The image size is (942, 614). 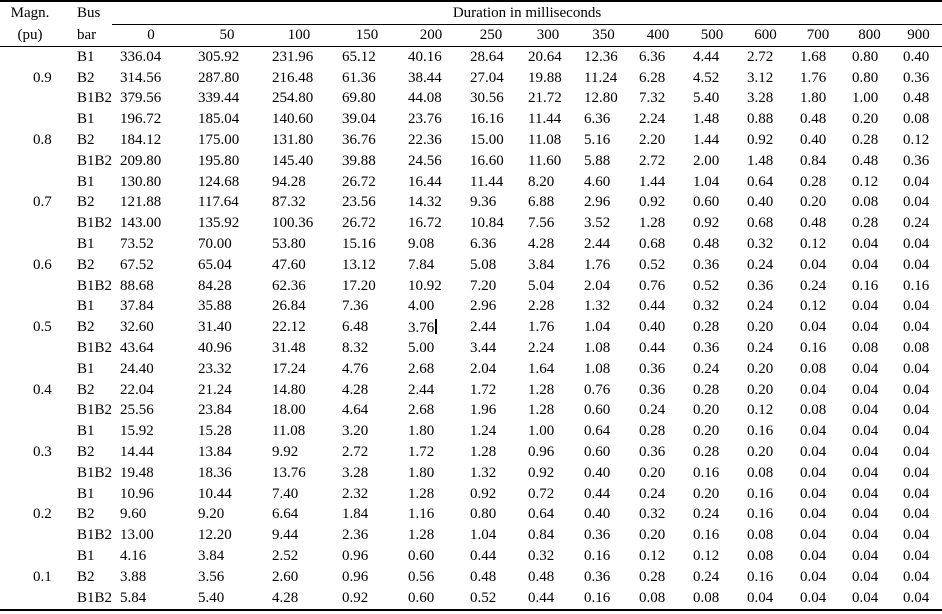 I want to click on value-cell: 6.48, so click(x=367, y=327).